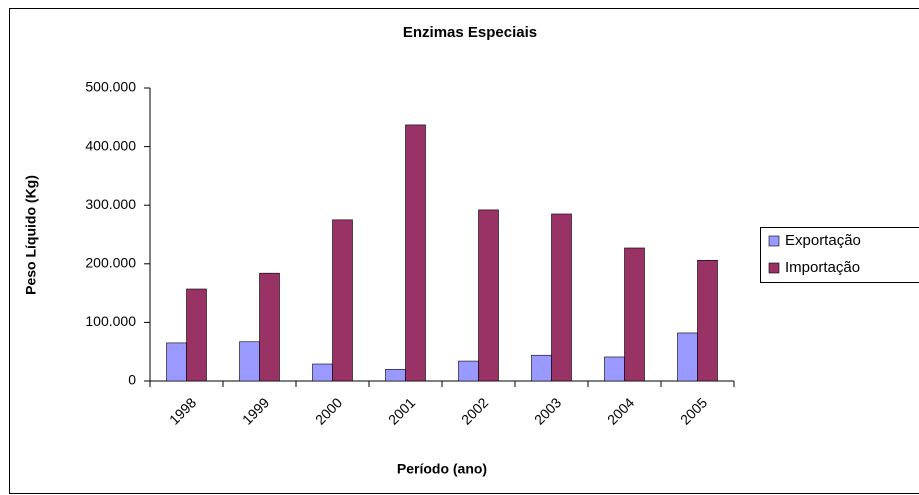 Image resolution: width=919 pixels, height=495 pixels. What do you see at coordinates (110, 321) in the screenshot?
I see `y-tick-label: 100.000` at bounding box center [110, 321].